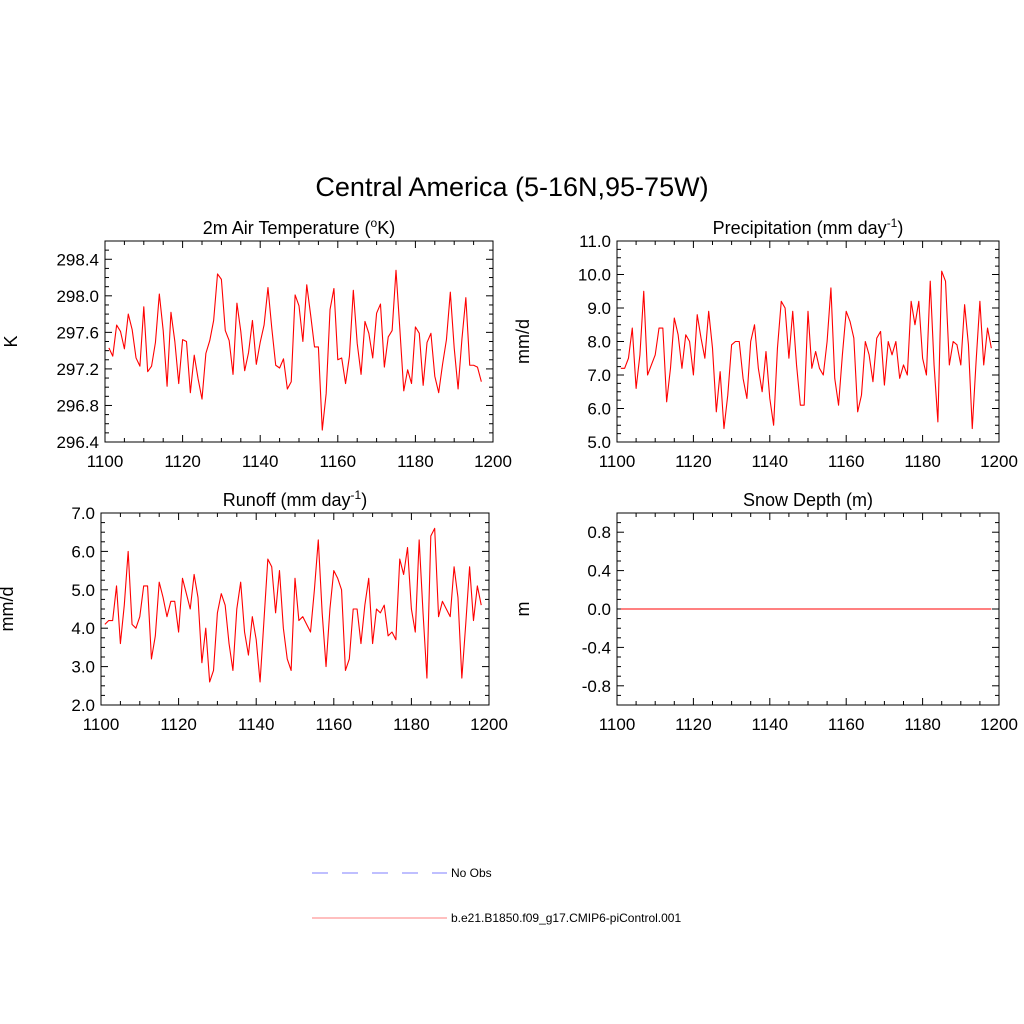  Describe the element at coordinates (599, 532) in the screenshot. I see `y-tick-label: 0.8` at that location.